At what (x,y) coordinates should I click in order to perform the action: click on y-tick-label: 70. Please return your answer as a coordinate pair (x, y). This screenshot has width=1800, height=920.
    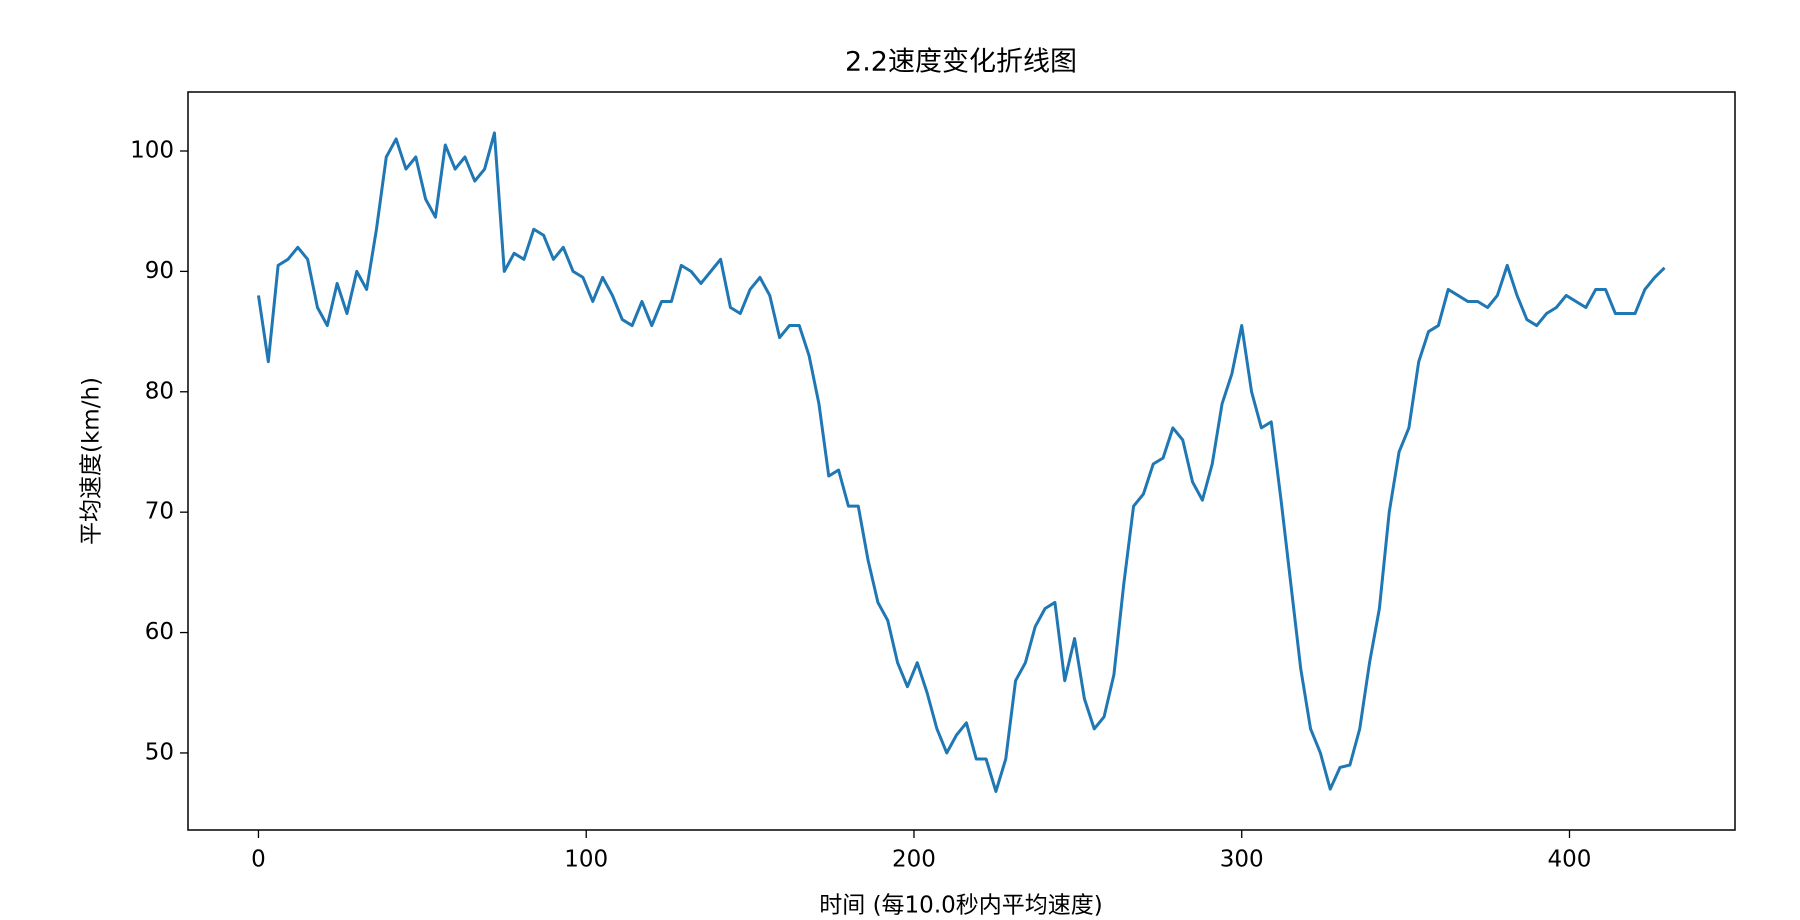
    Looking at the image, I should click on (159, 512).